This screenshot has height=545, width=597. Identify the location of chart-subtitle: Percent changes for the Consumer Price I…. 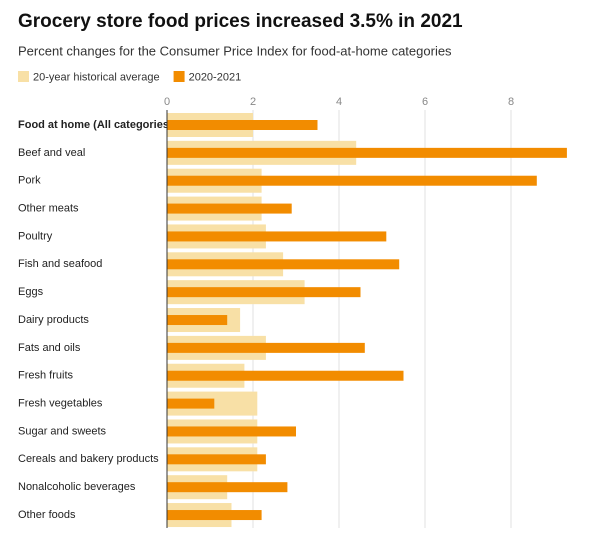
(235, 50).